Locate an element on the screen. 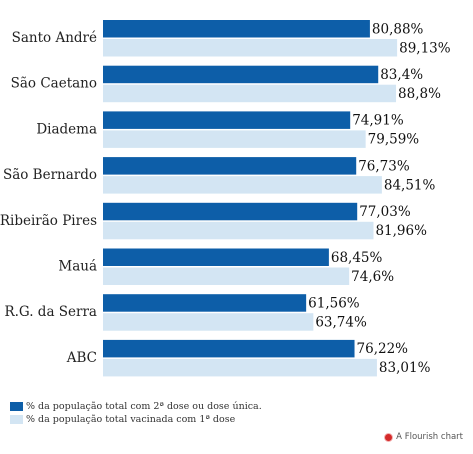 The width and height of the screenshot is (473, 454). value-label-ribeirao-pires-second-dose: 77,03% is located at coordinates (385, 212).